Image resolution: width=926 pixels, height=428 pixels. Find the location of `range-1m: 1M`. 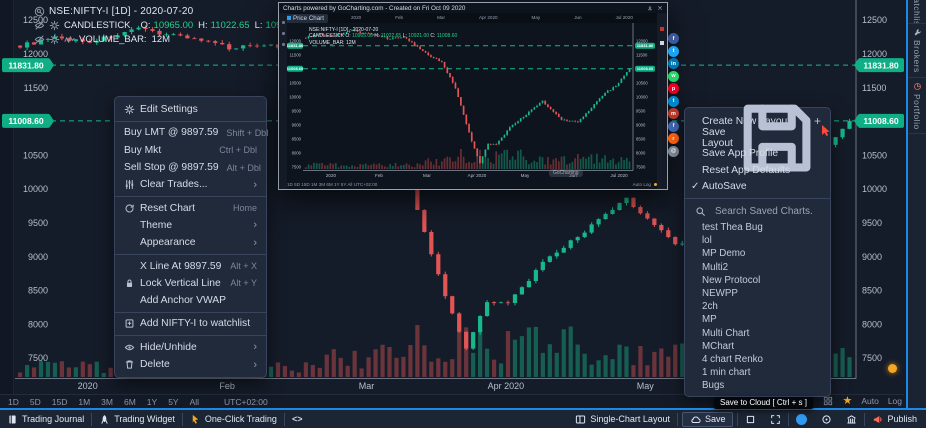

range-1m: 1M is located at coordinates (84, 401).